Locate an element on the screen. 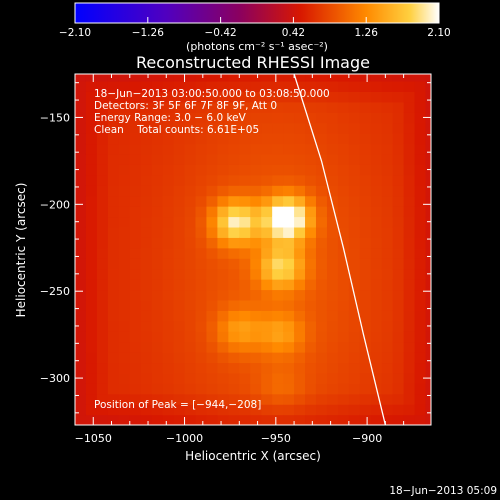  colorbar-units-label: (photons cm⁻² s⁻¹ asec⁻²) is located at coordinates (257, 46).